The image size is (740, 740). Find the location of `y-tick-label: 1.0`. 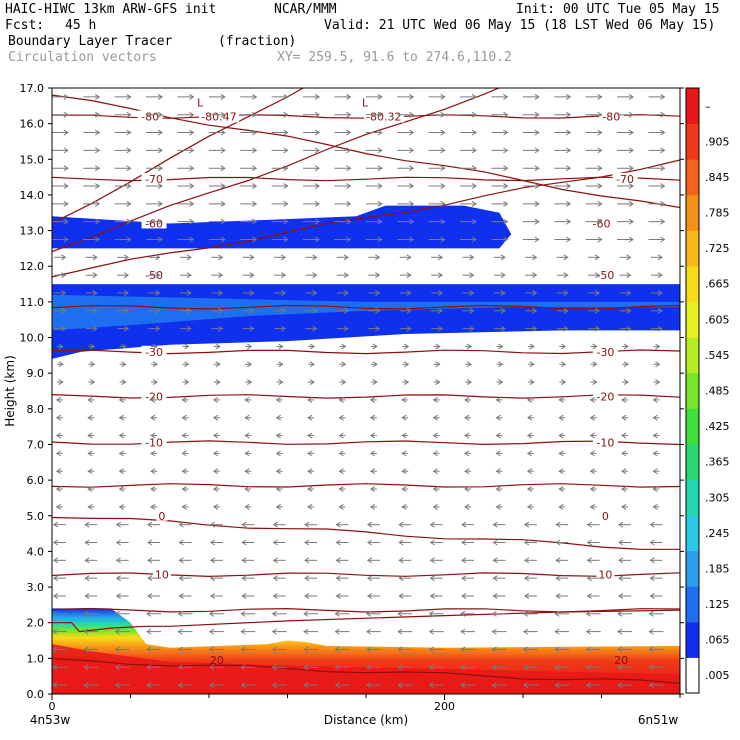

y-tick-label: 1.0 is located at coordinates (36, 658).